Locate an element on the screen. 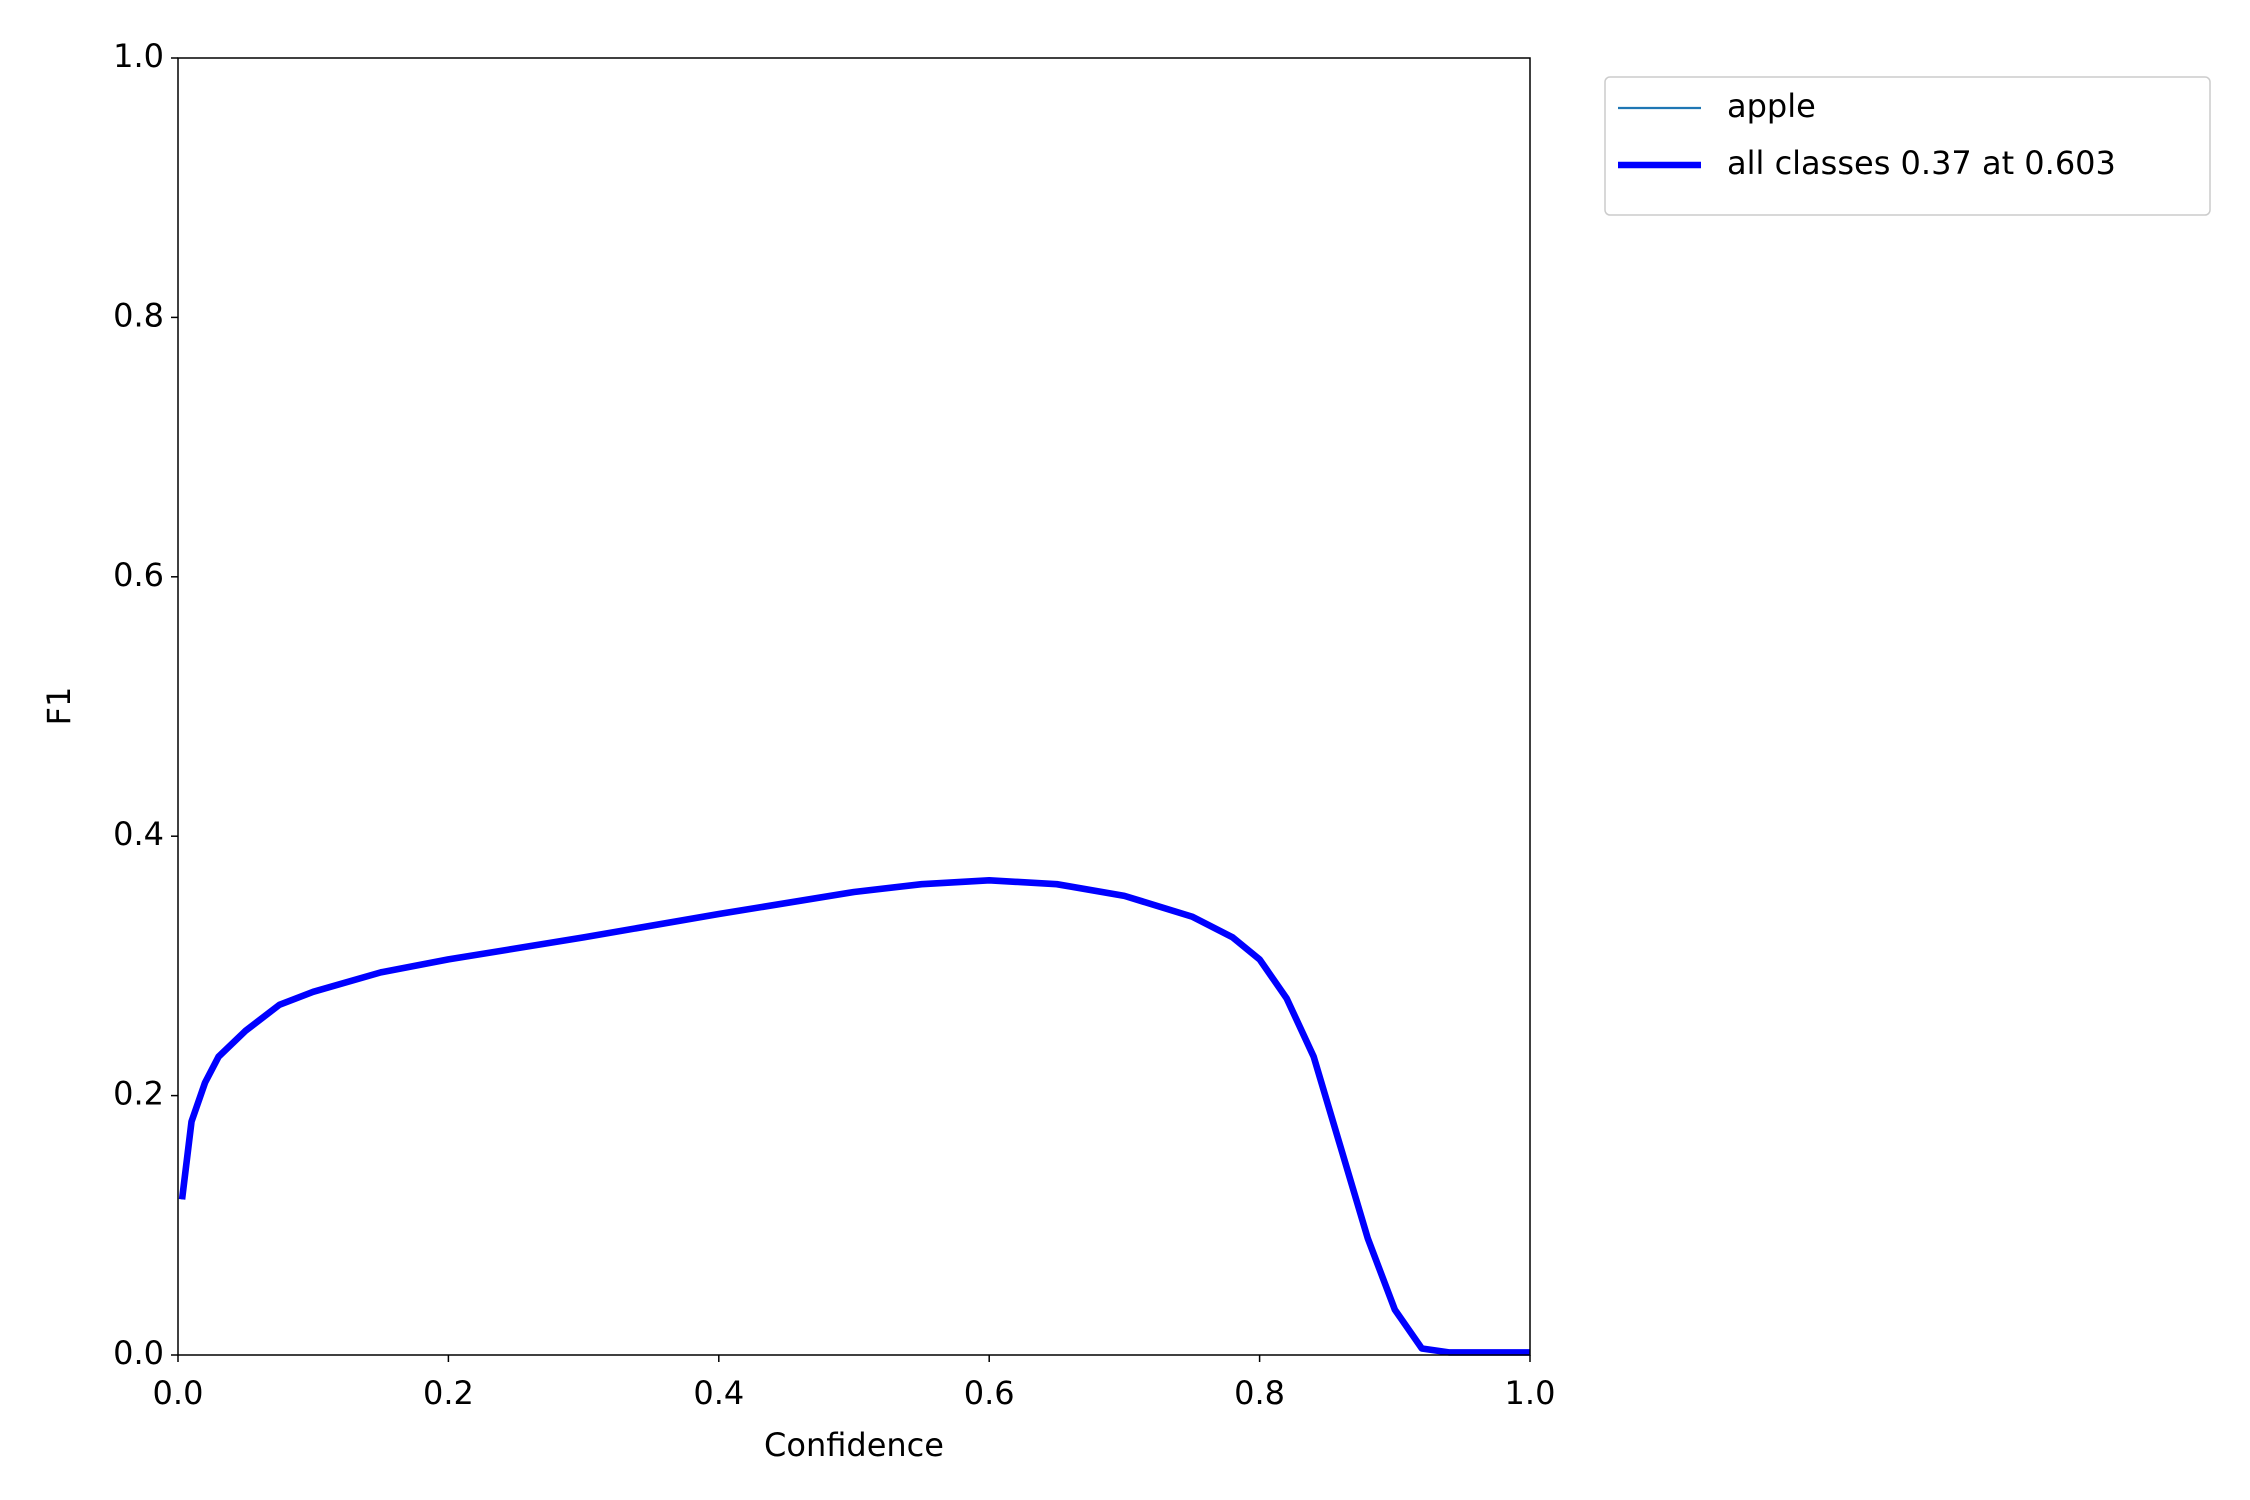 Image resolution: width=2250 pixels, height=1500 pixels. legend-box is located at coordinates (1907, 146).